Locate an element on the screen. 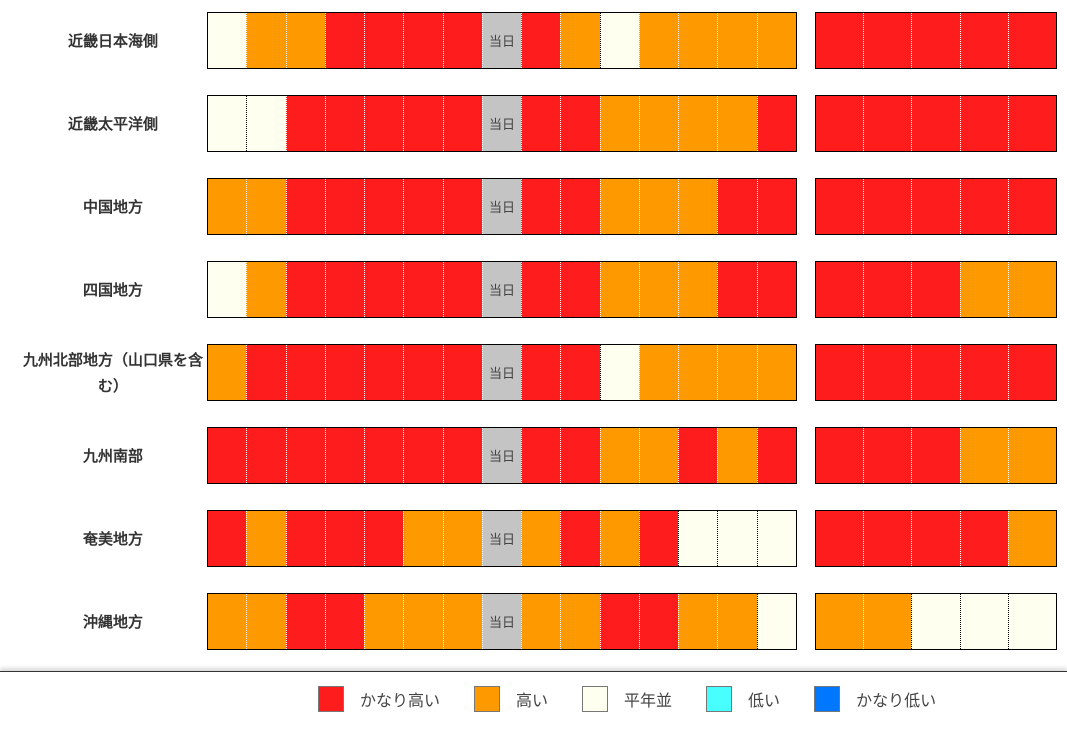 Image resolution: width=1067 pixels, height=729 pixels. region-row: 沖縄地方 当日 is located at coordinates (533, 621).